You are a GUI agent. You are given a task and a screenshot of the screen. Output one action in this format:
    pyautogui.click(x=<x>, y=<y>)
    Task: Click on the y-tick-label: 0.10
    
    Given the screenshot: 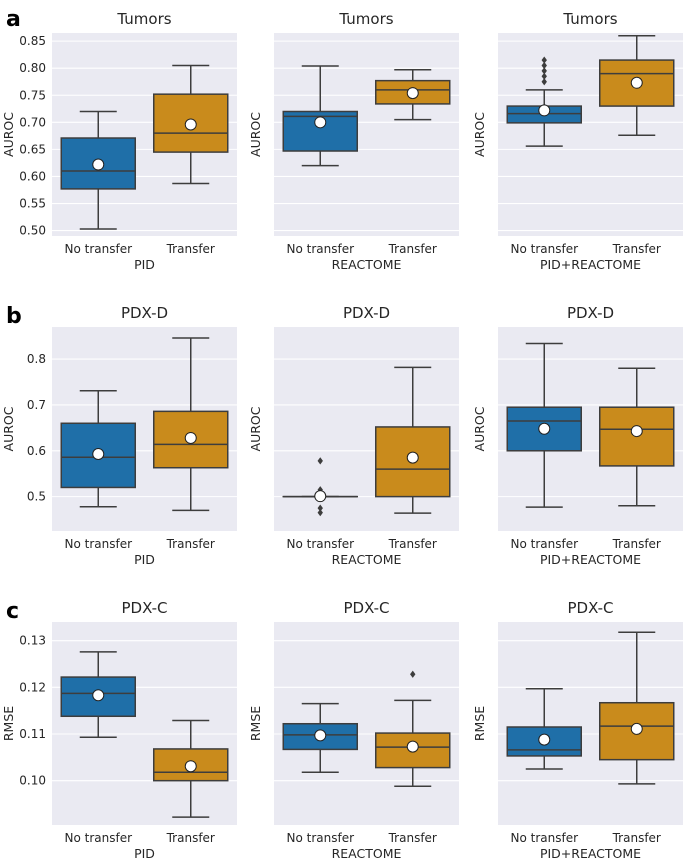 What is the action you would take?
    pyautogui.click(x=32, y=781)
    